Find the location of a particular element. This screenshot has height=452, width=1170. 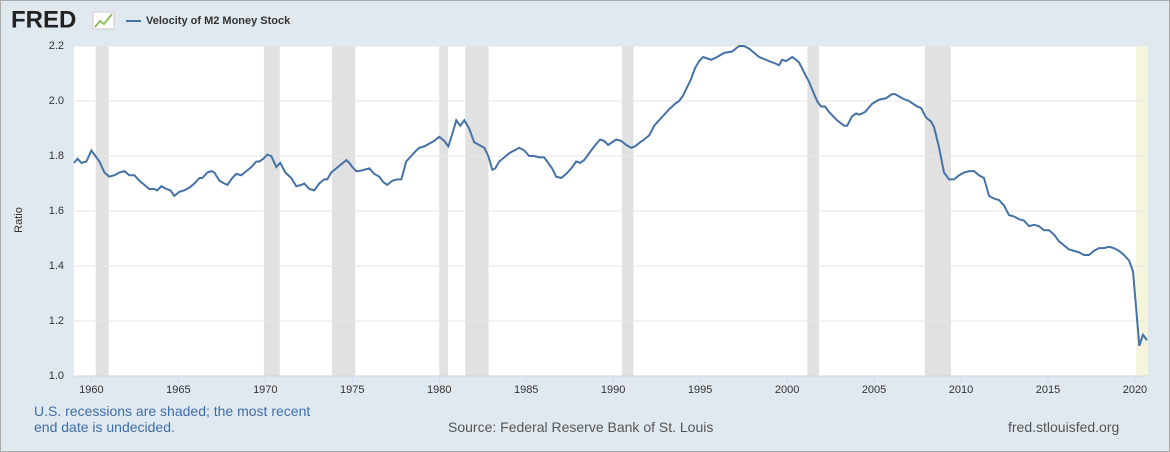

x-tick-label: 1980 is located at coordinates (439, 390).